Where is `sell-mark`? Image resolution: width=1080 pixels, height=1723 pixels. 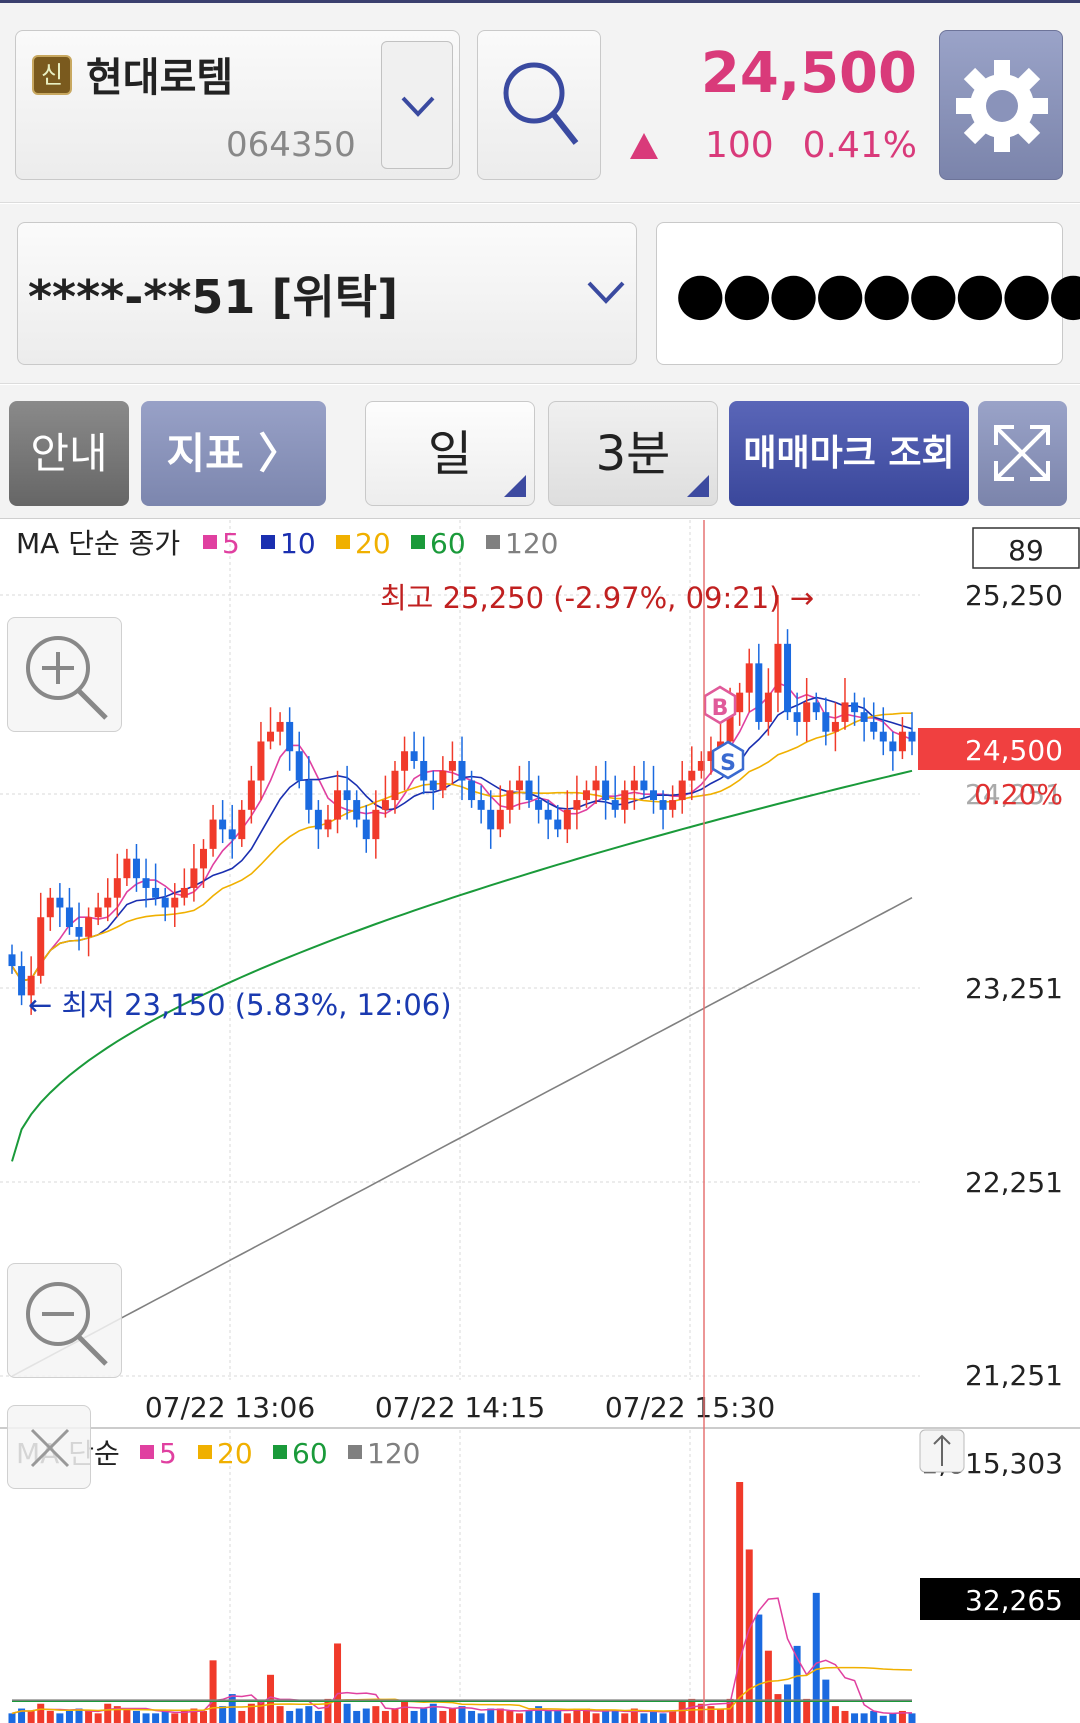 sell-mark is located at coordinates (728, 760).